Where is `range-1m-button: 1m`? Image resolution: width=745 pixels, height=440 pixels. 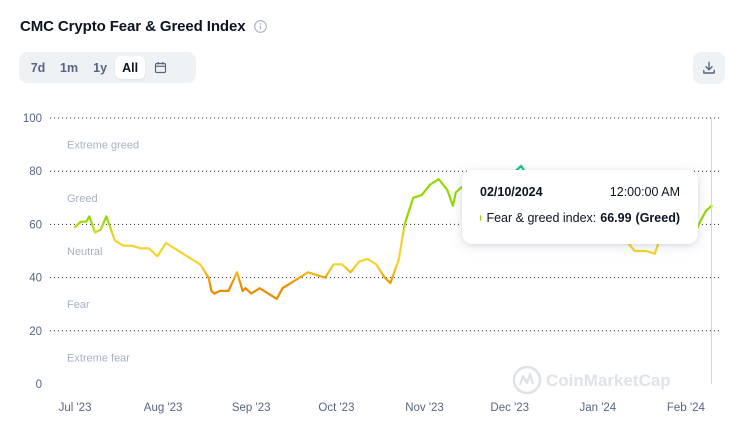 range-1m-button: 1m is located at coordinates (69, 67).